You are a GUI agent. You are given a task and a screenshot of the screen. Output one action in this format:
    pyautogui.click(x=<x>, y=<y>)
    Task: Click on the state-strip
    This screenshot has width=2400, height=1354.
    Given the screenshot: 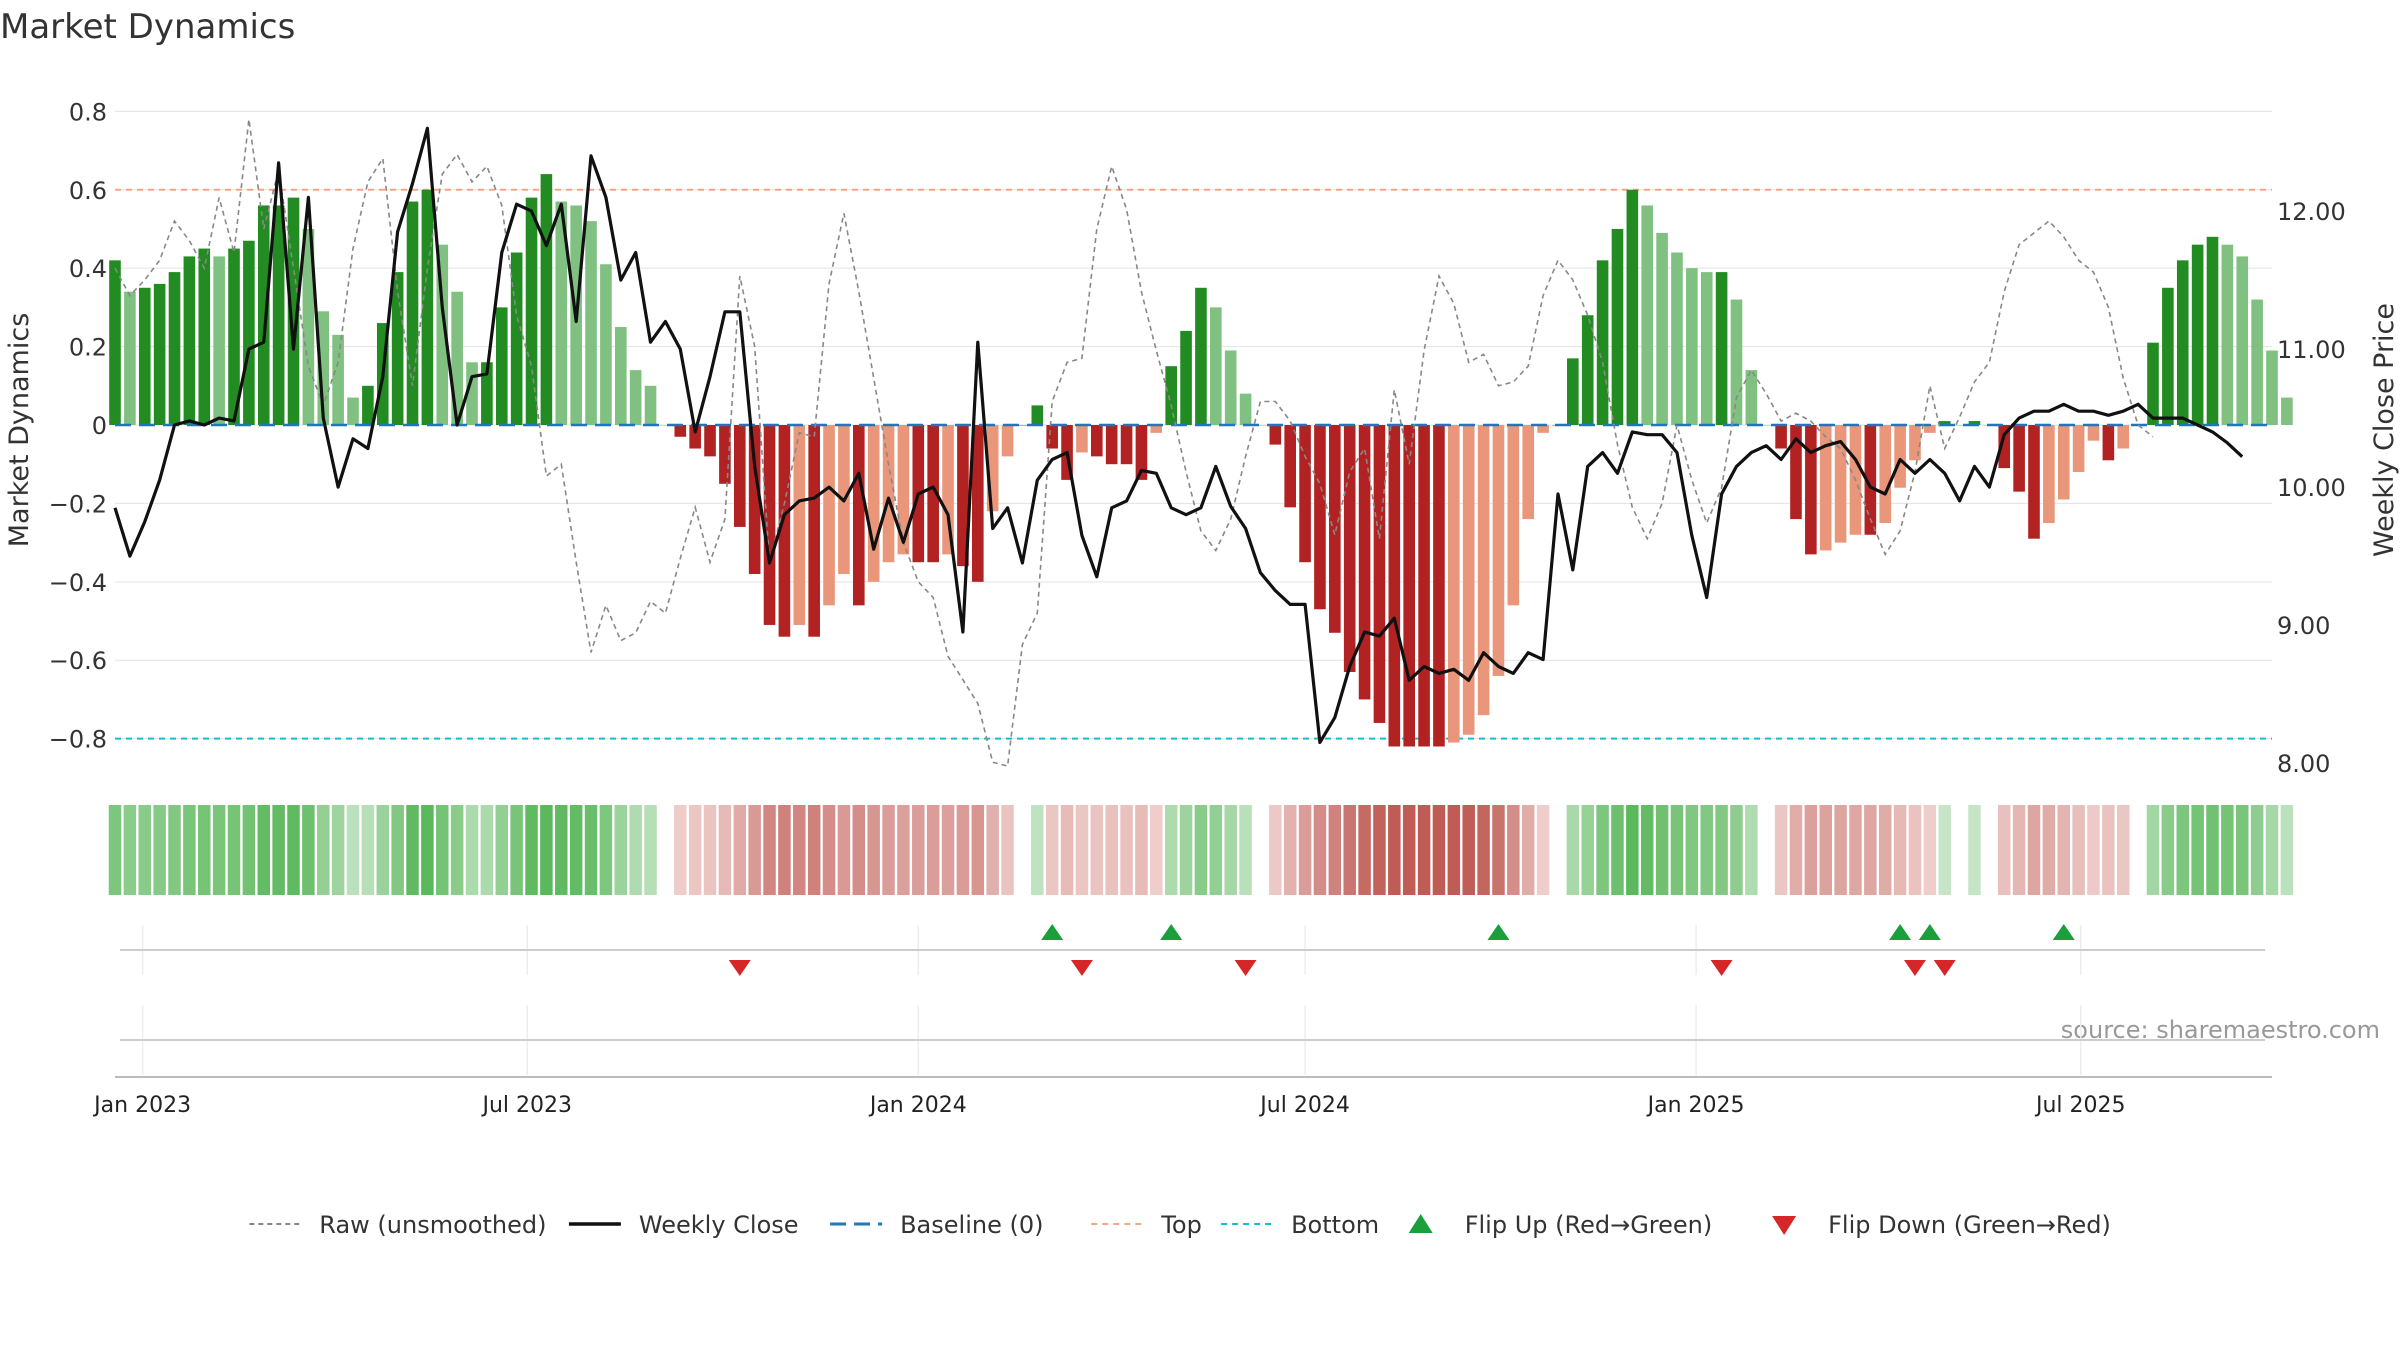 What is the action you would take?
    pyautogui.click(x=1201, y=850)
    